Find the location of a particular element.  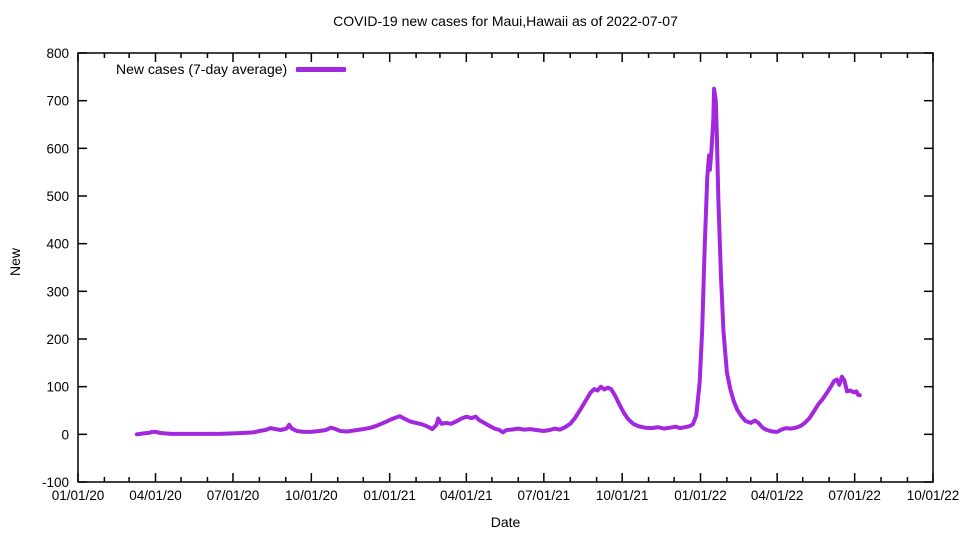

x-tick-label: 07/01/22 is located at coordinates (854, 495).